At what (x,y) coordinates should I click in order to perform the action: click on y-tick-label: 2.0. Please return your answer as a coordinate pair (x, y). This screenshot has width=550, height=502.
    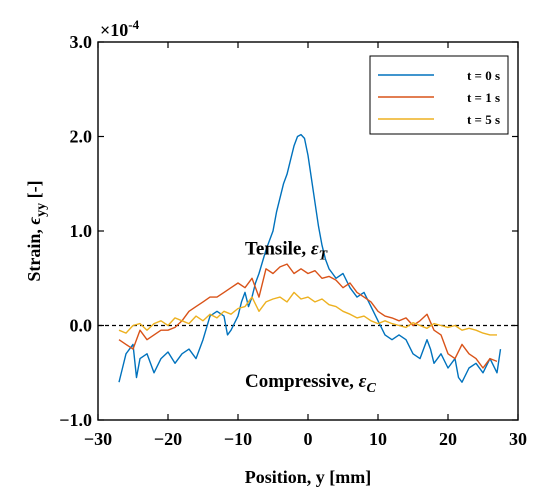
    Looking at the image, I should click on (81, 137).